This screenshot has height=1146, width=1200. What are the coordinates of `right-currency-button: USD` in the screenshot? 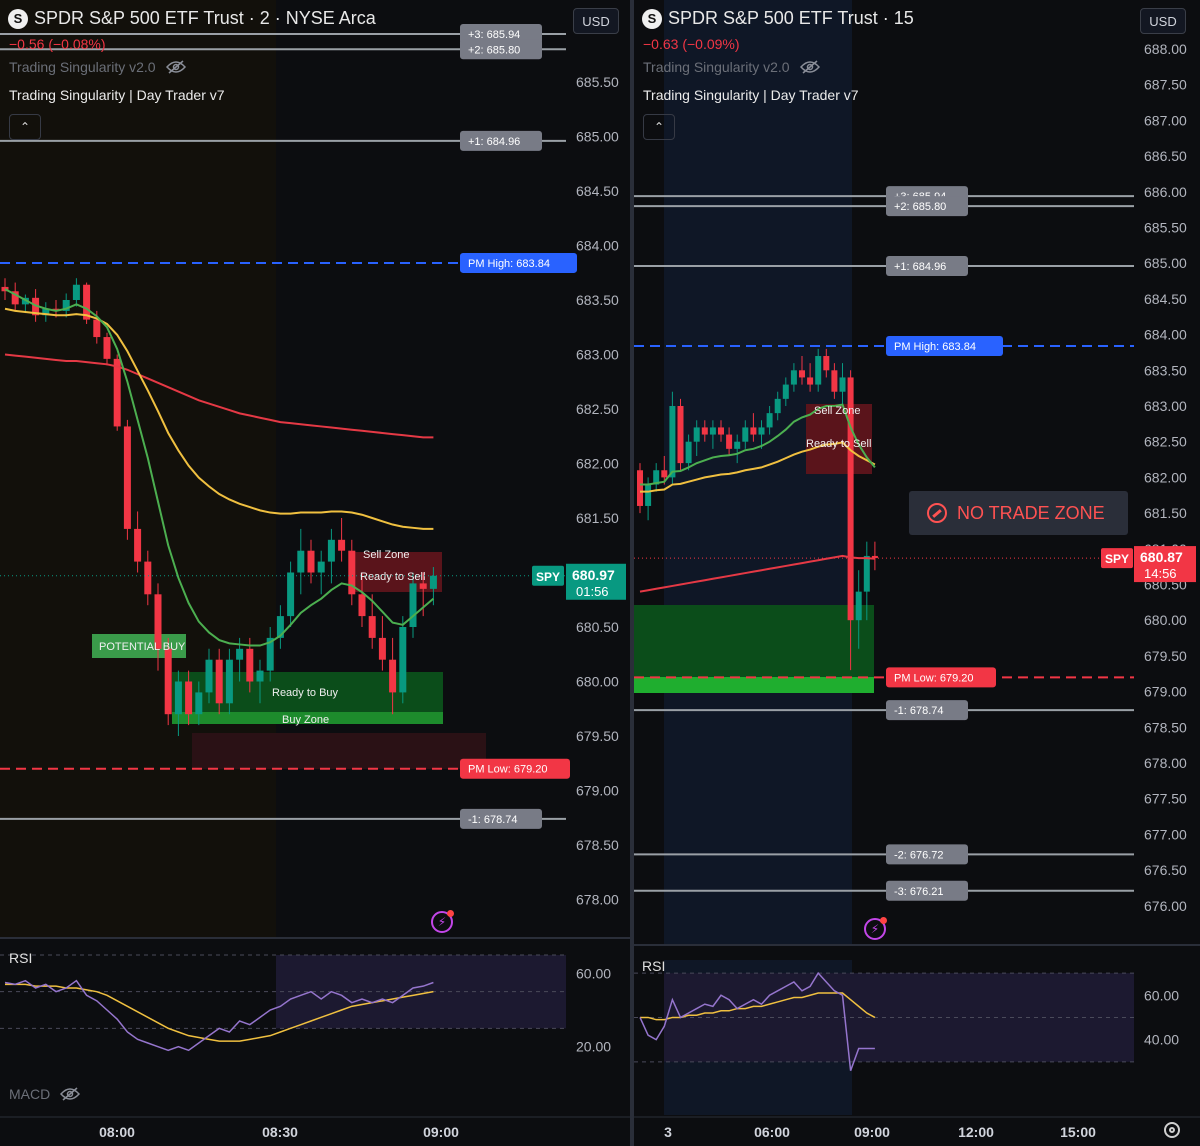 It's located at (1163, 21).